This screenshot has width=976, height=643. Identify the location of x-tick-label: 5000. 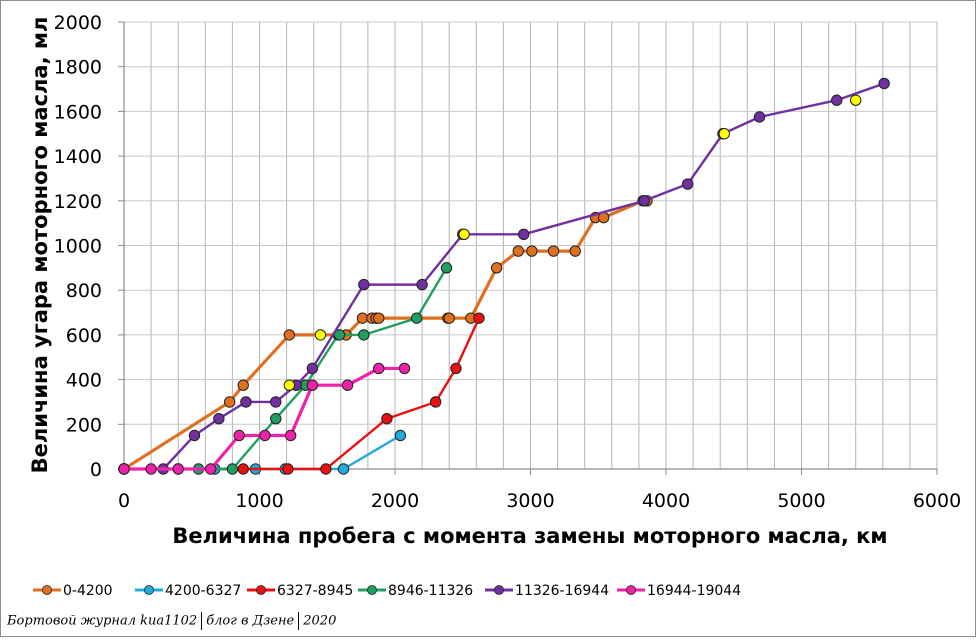
(801, 501).